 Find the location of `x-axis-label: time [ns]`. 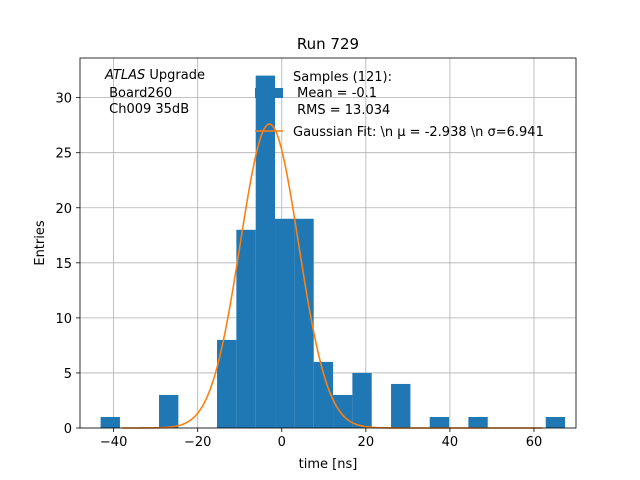

x-axis-label: time [ns] is located at coordinates (328, 464).